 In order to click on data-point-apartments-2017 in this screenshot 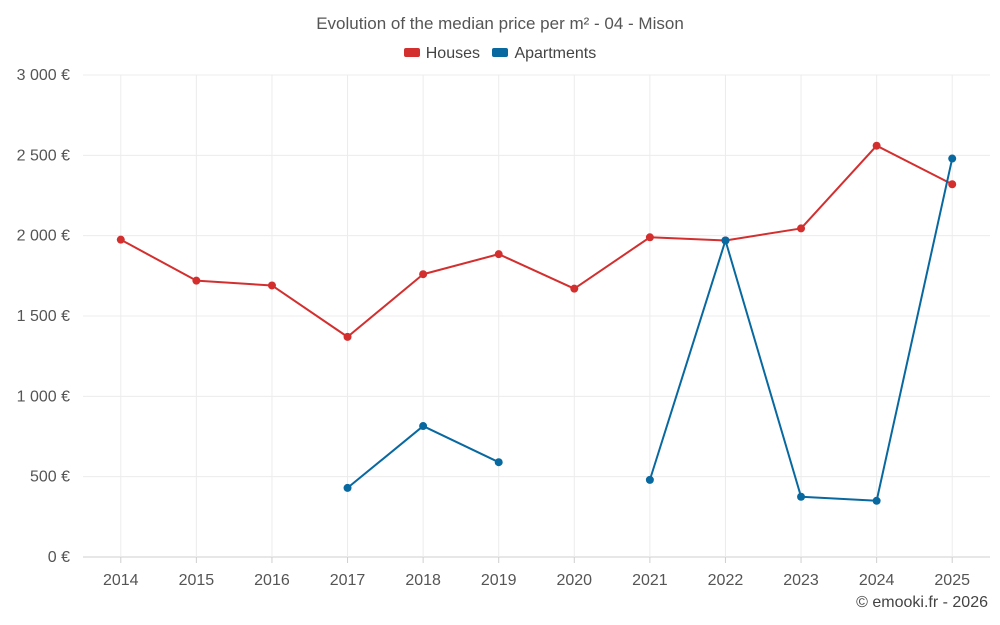, I will do `click(347, 487)`.